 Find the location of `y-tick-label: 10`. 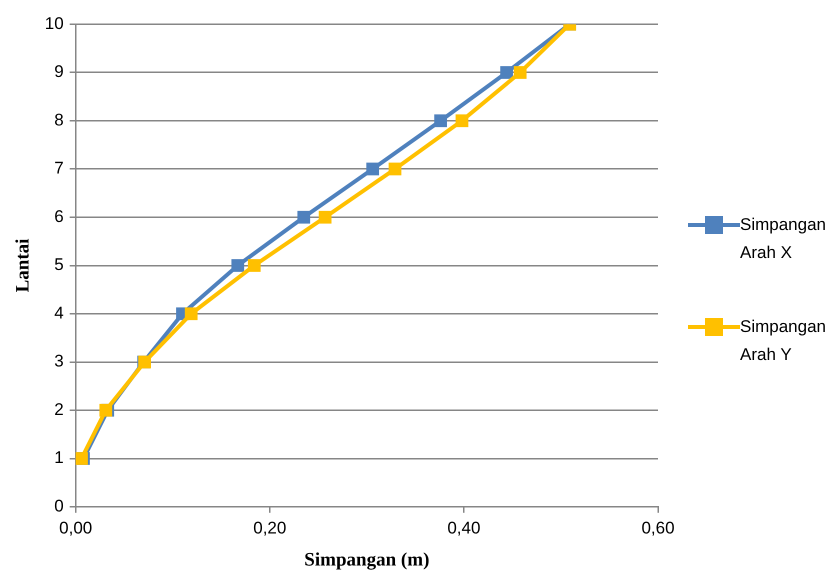

y-tick-label: 10 is located at coordinates (54, 23).